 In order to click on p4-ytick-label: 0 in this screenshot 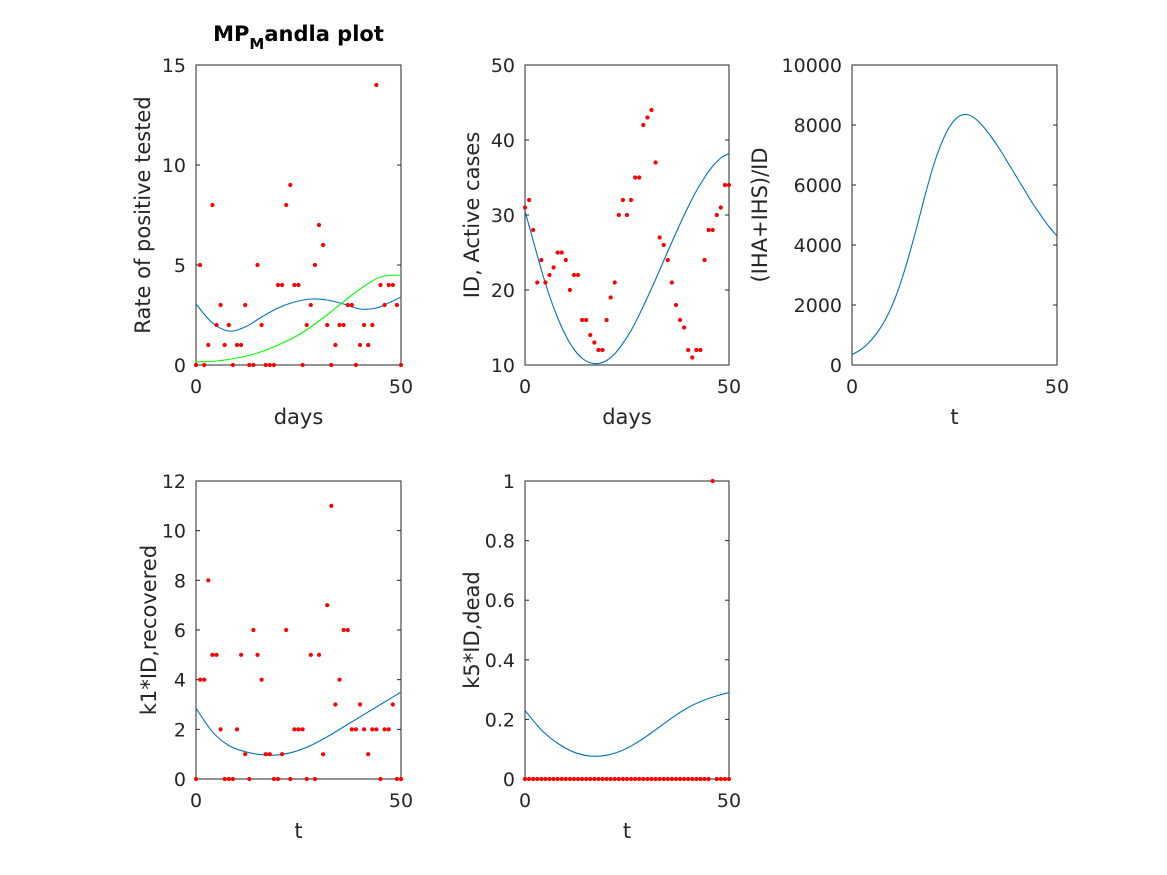, I will do `click(180, 780)`.